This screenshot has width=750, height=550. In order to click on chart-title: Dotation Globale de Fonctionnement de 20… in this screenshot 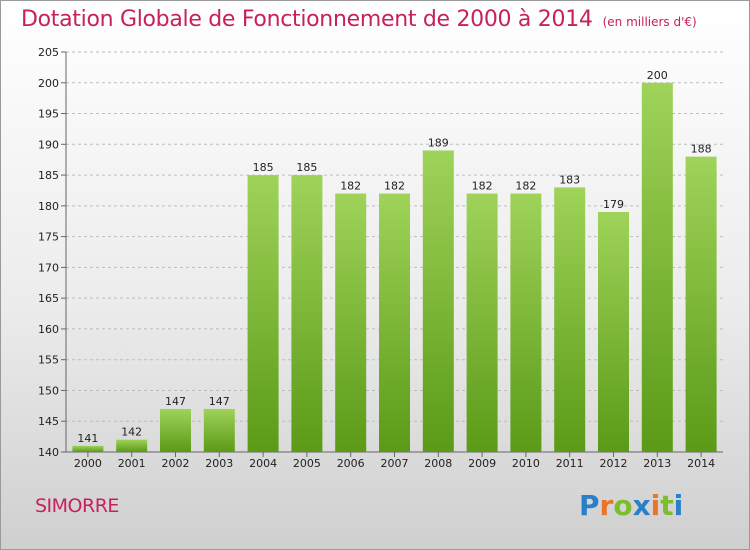, I will do `click(359, 19)`.